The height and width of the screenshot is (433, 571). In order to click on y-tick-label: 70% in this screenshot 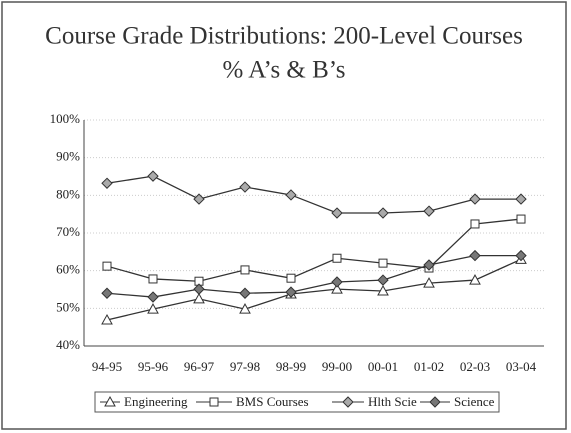, I will do `click(68, 231)`.